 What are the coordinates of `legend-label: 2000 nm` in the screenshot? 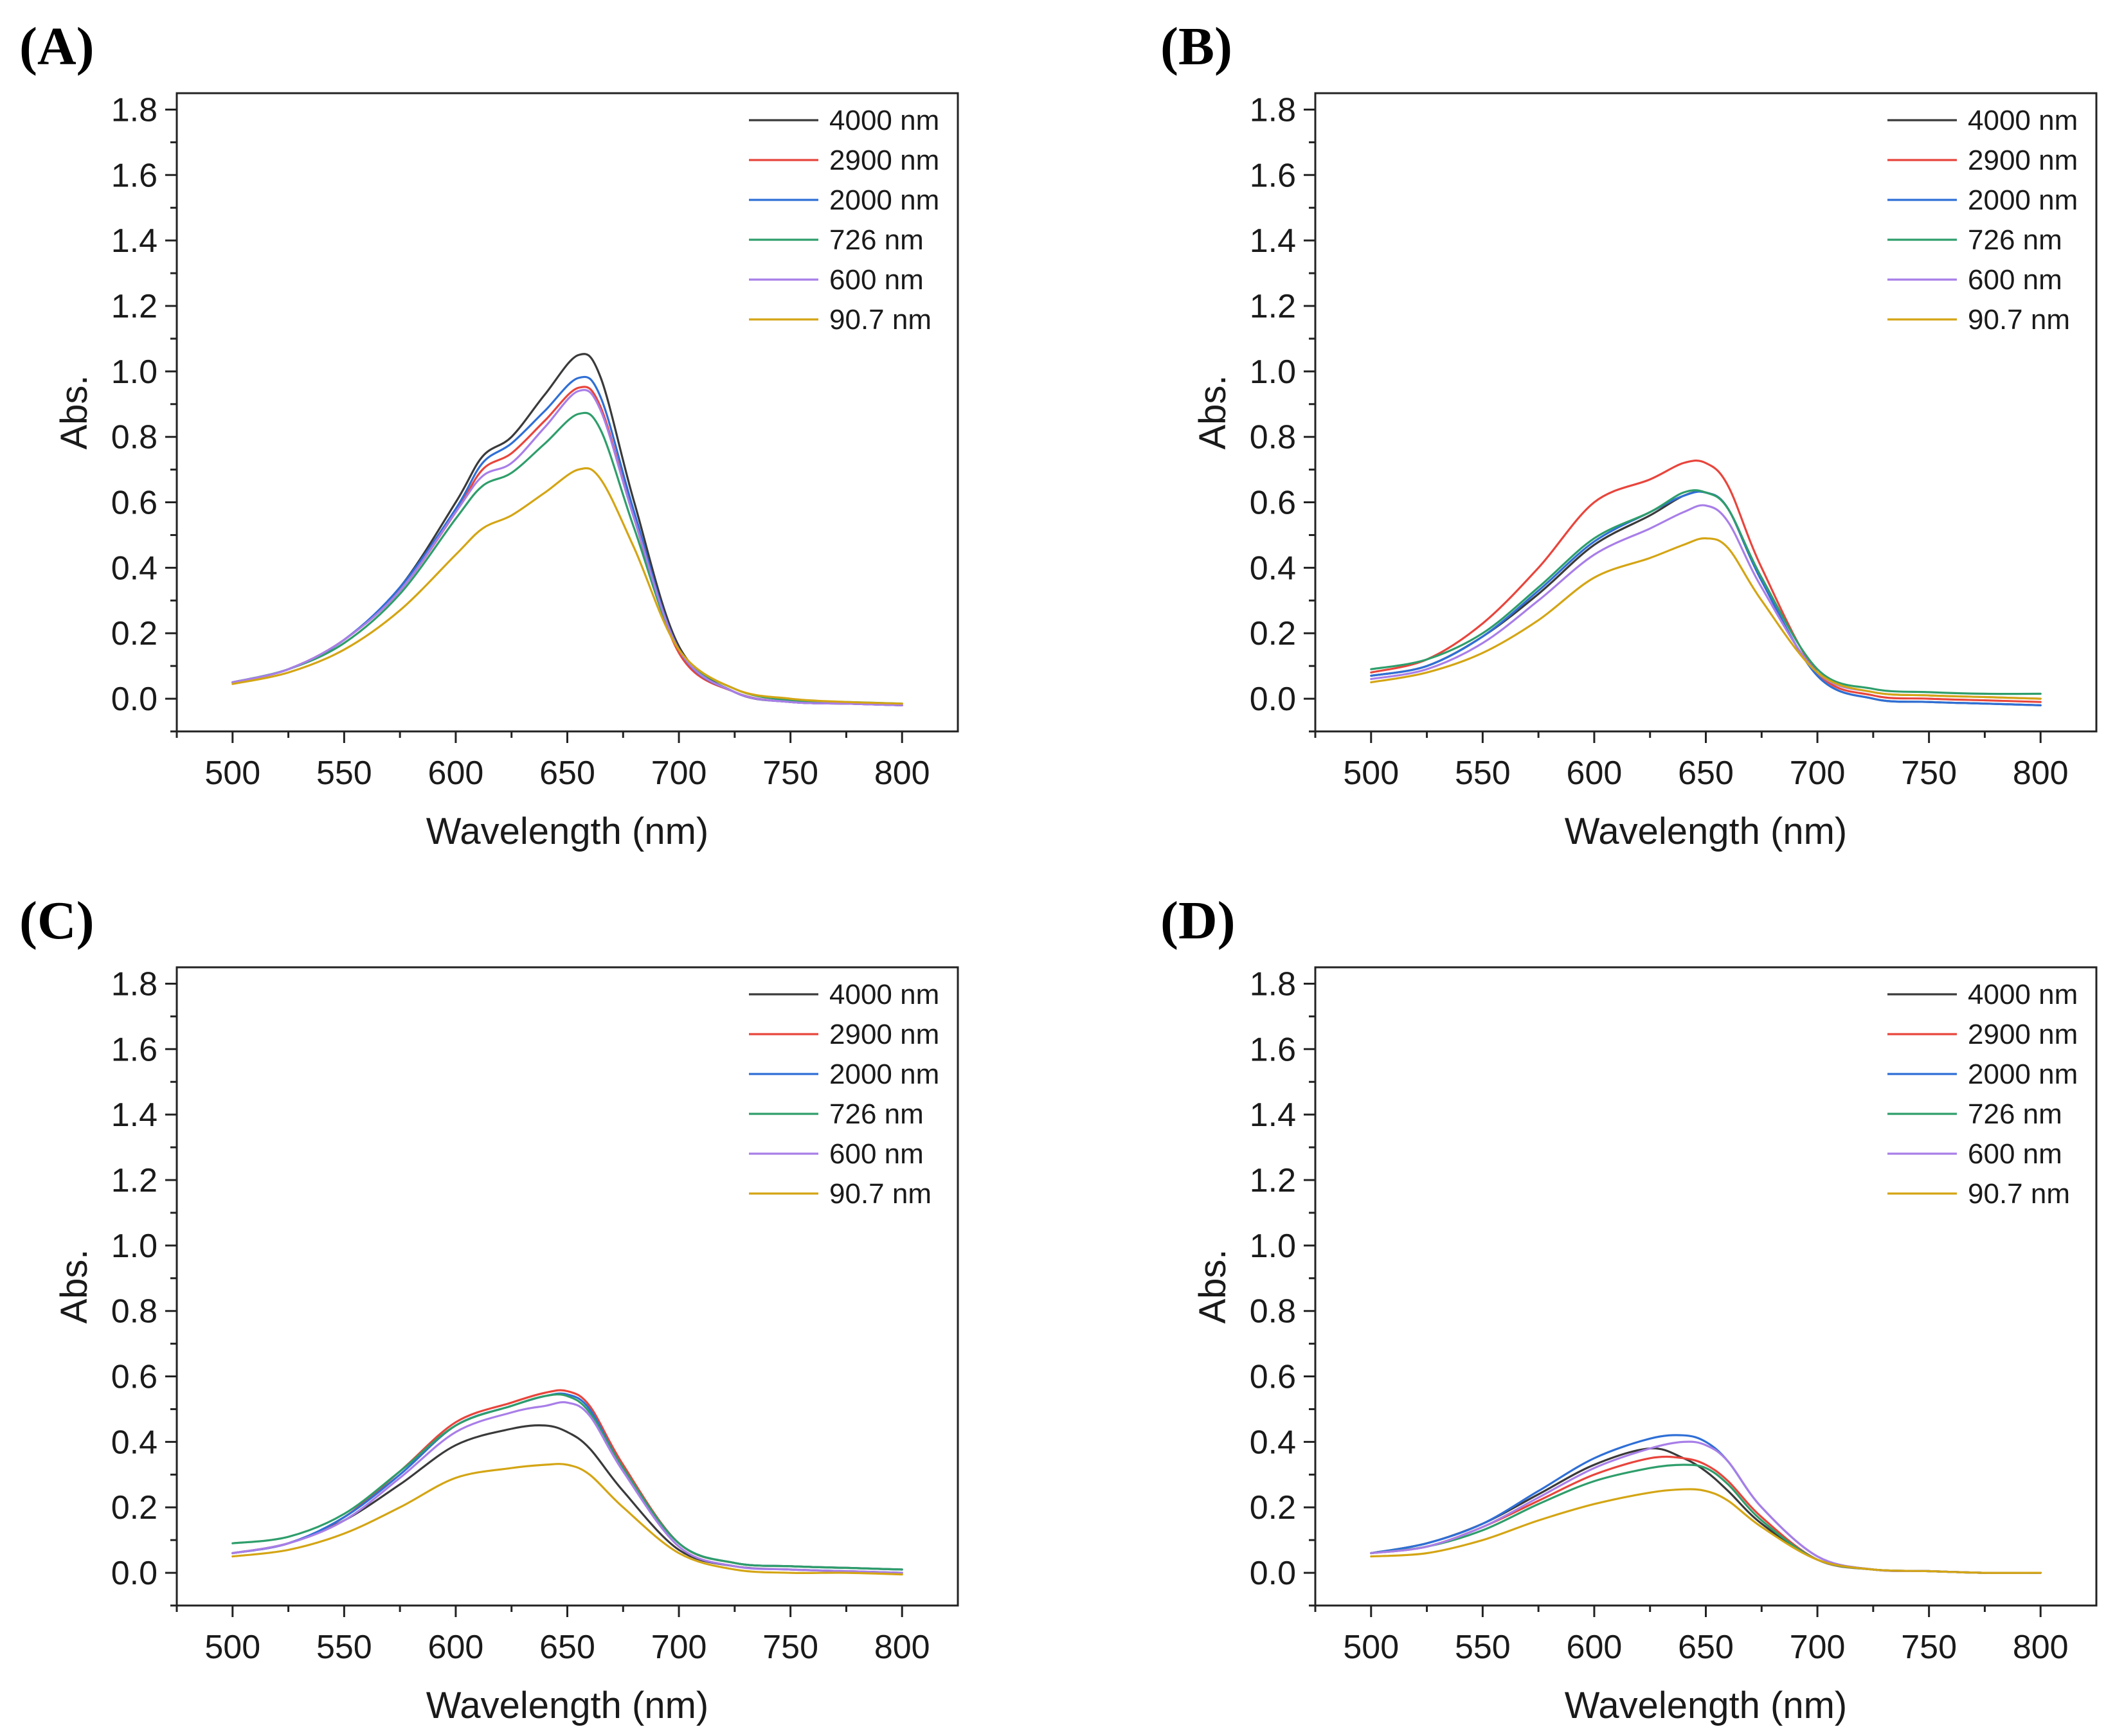 It's located at (2023, 200).